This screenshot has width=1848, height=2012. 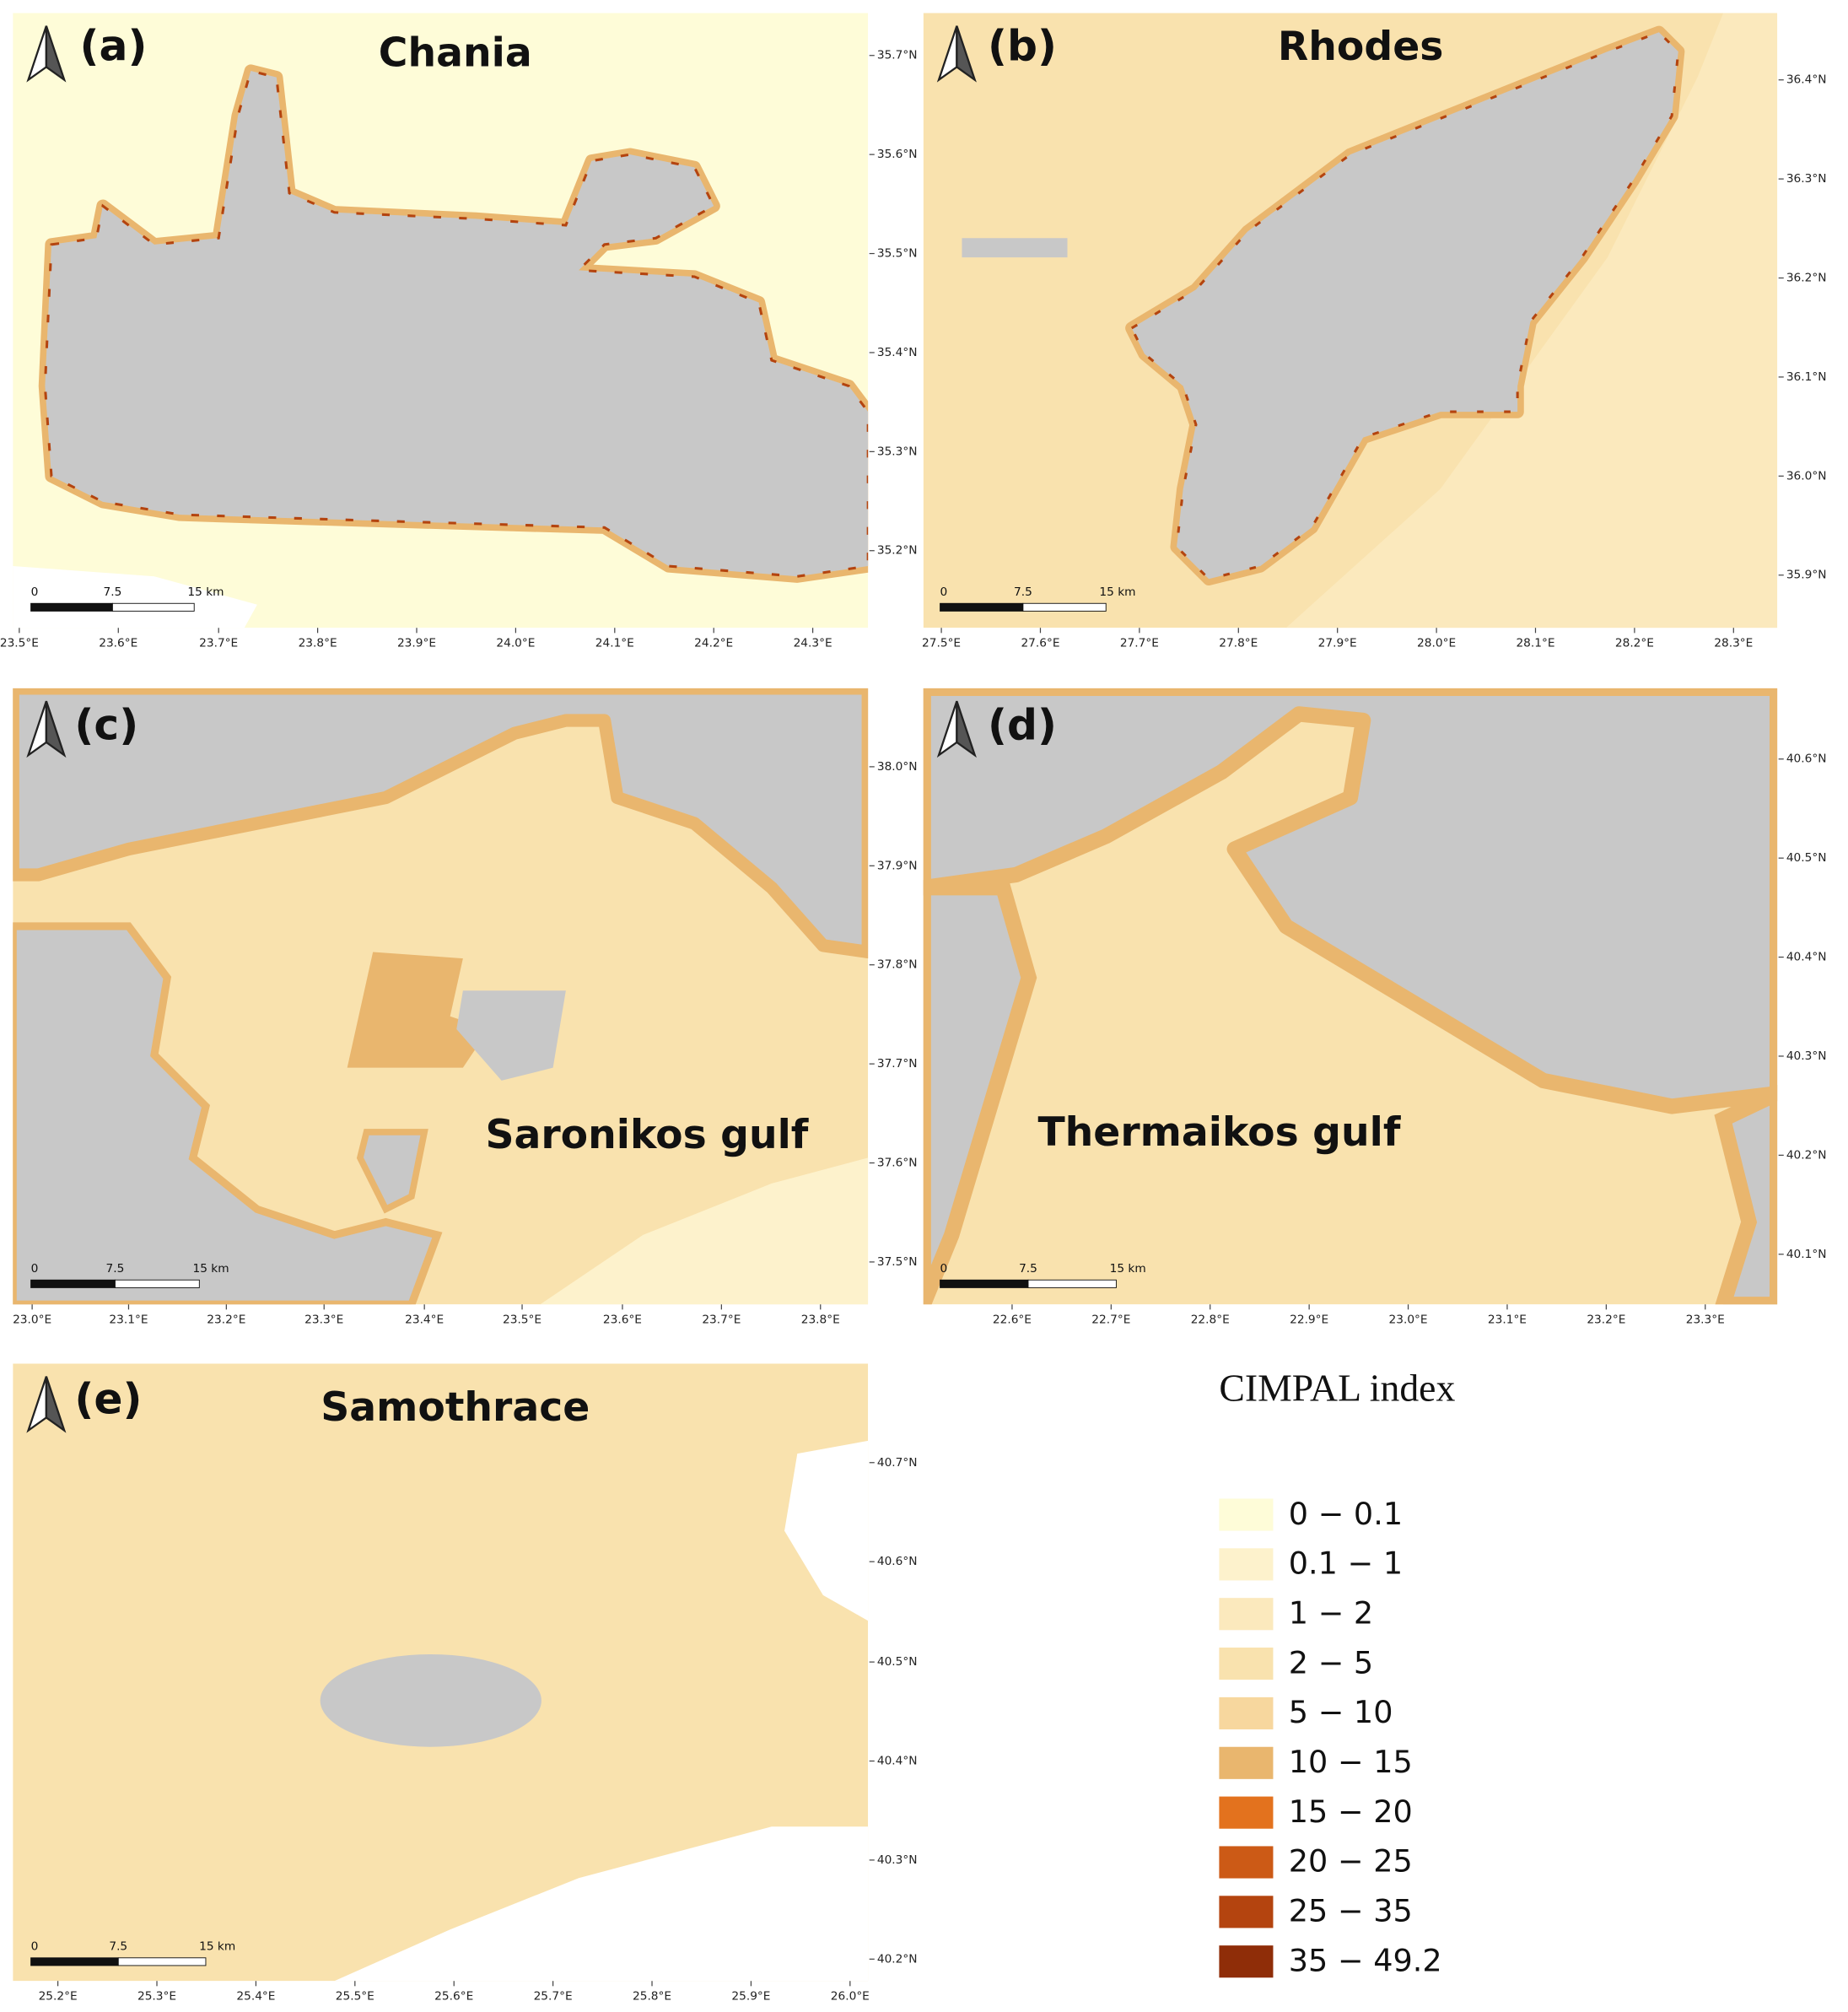 I want to click on legend-label: 20 − 25, so click(x=1351, y=1861).